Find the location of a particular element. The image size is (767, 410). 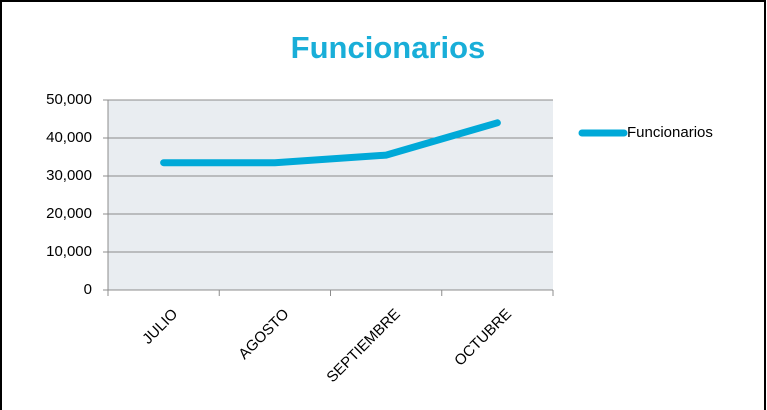

y-tick-label: 40,000 is located at coordinates (69, 137).